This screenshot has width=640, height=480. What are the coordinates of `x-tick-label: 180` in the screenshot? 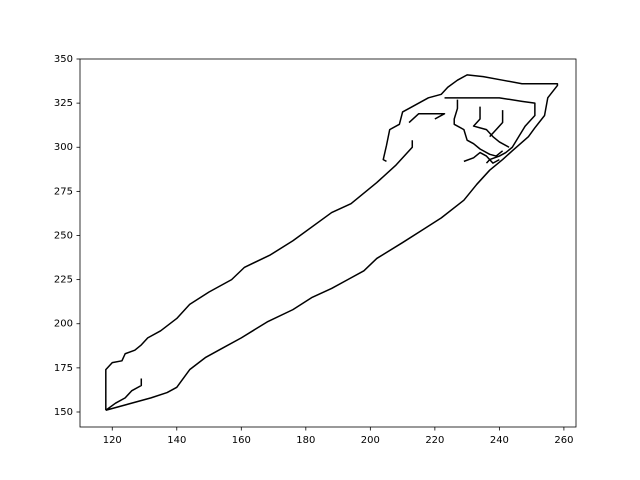 It's located at (305, 440).